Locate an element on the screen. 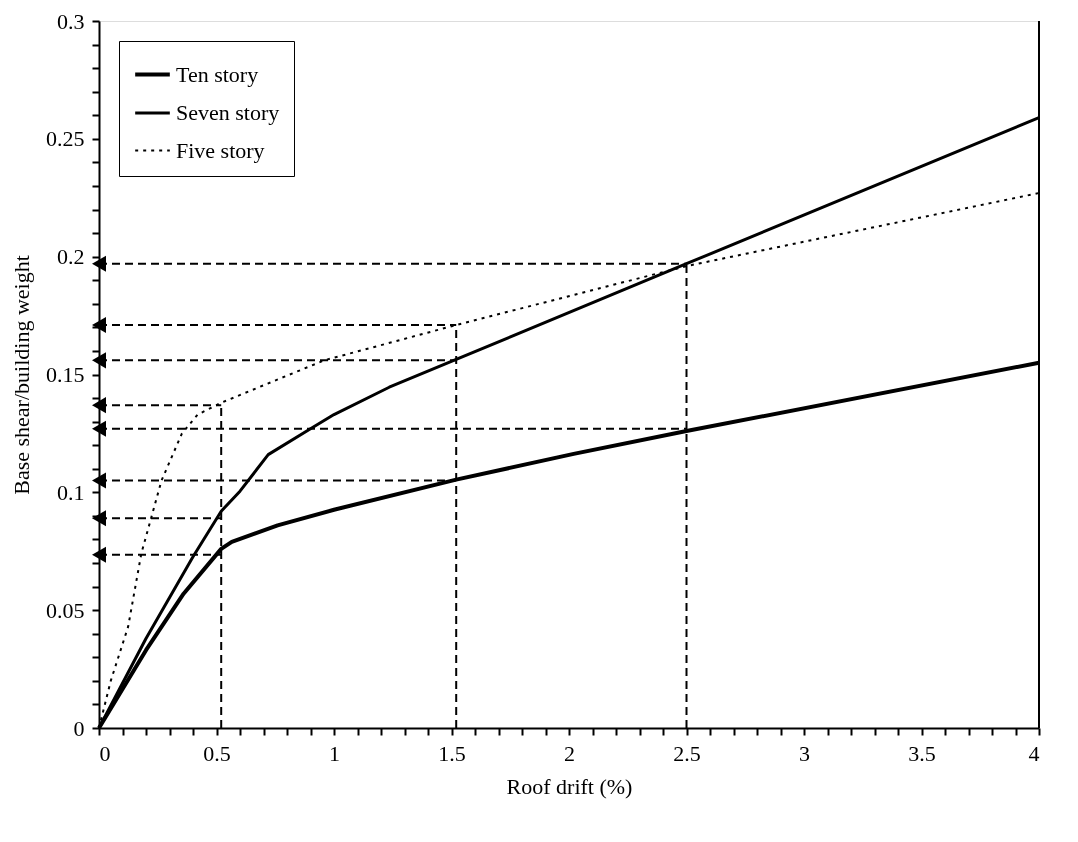 The image size is (1078, 842). x-tick-label: 3 is located at coordinates (804, 753).